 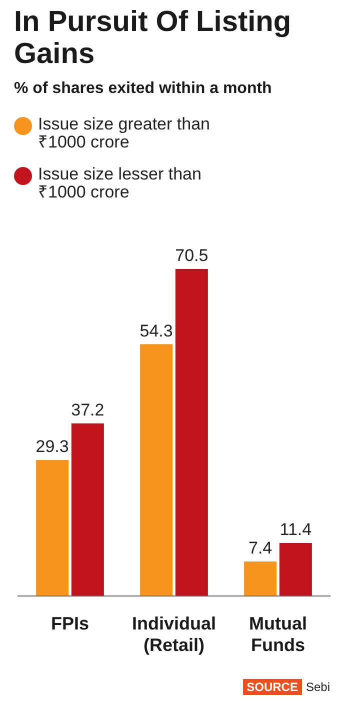 What do you see at coordinates (124, 133) in the screenshot?
I see `legend-label: Issue size greater than ₹1000 crore` at bounding box center [124, 133].